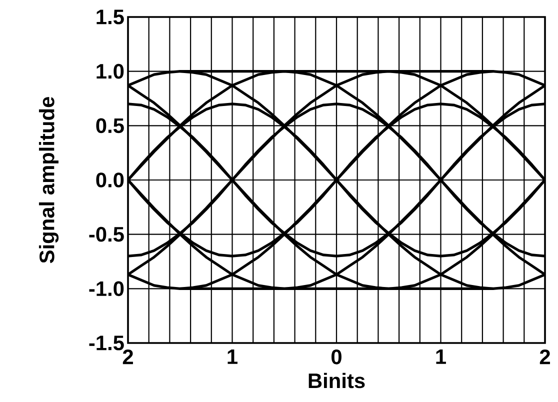  What do you see at coordinates (337, 357) in the screenshot?
I see `x-tick-label: 0` at bounding box center [337, 357].